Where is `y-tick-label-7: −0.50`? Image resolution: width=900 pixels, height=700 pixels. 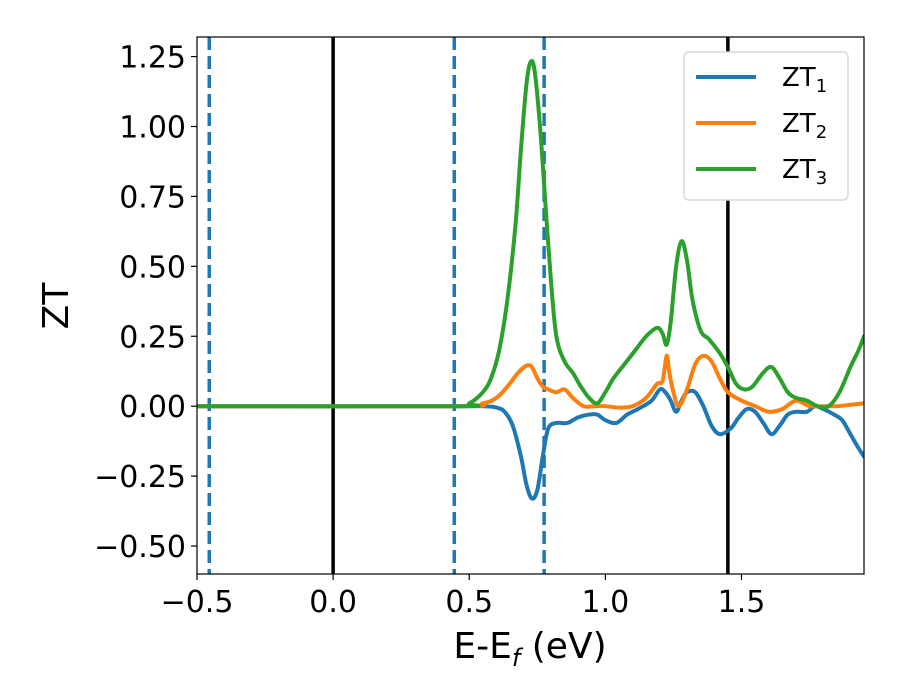
y-tick-label-7: −0.50 is located at coordinates (140, 547).